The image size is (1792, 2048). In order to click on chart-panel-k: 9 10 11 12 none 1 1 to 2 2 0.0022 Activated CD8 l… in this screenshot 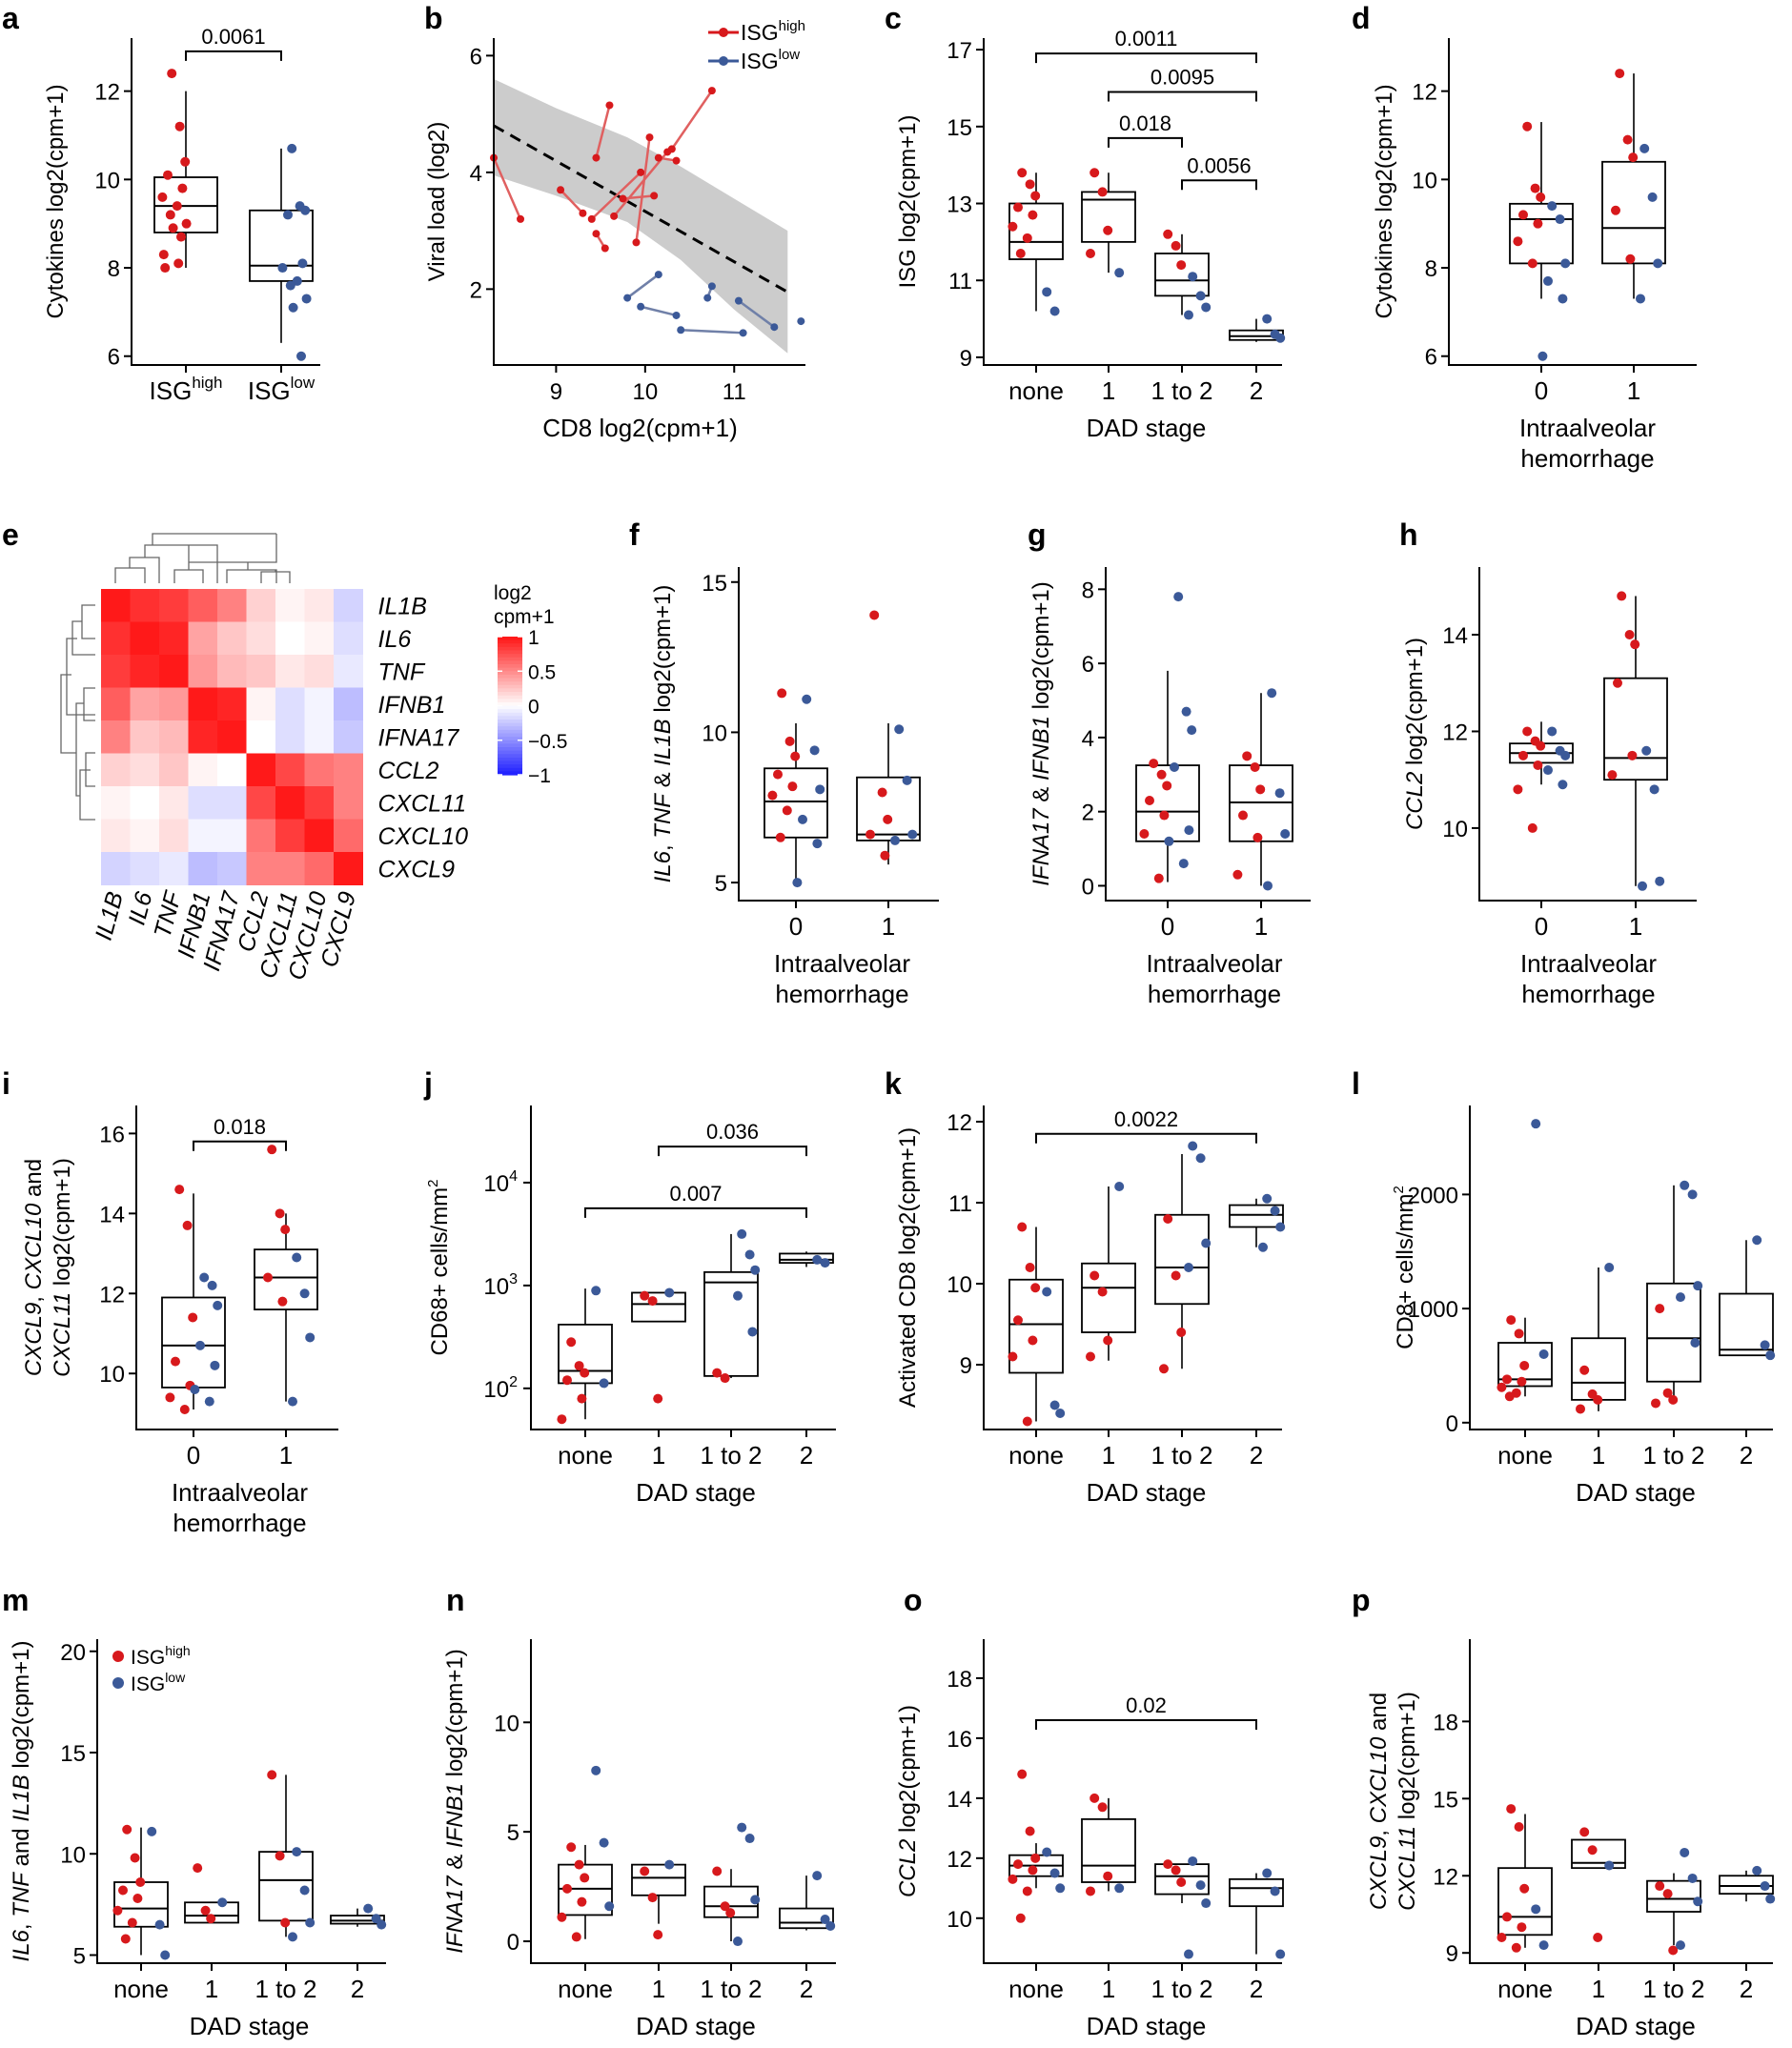, I will do `click(1090, 1306)`.